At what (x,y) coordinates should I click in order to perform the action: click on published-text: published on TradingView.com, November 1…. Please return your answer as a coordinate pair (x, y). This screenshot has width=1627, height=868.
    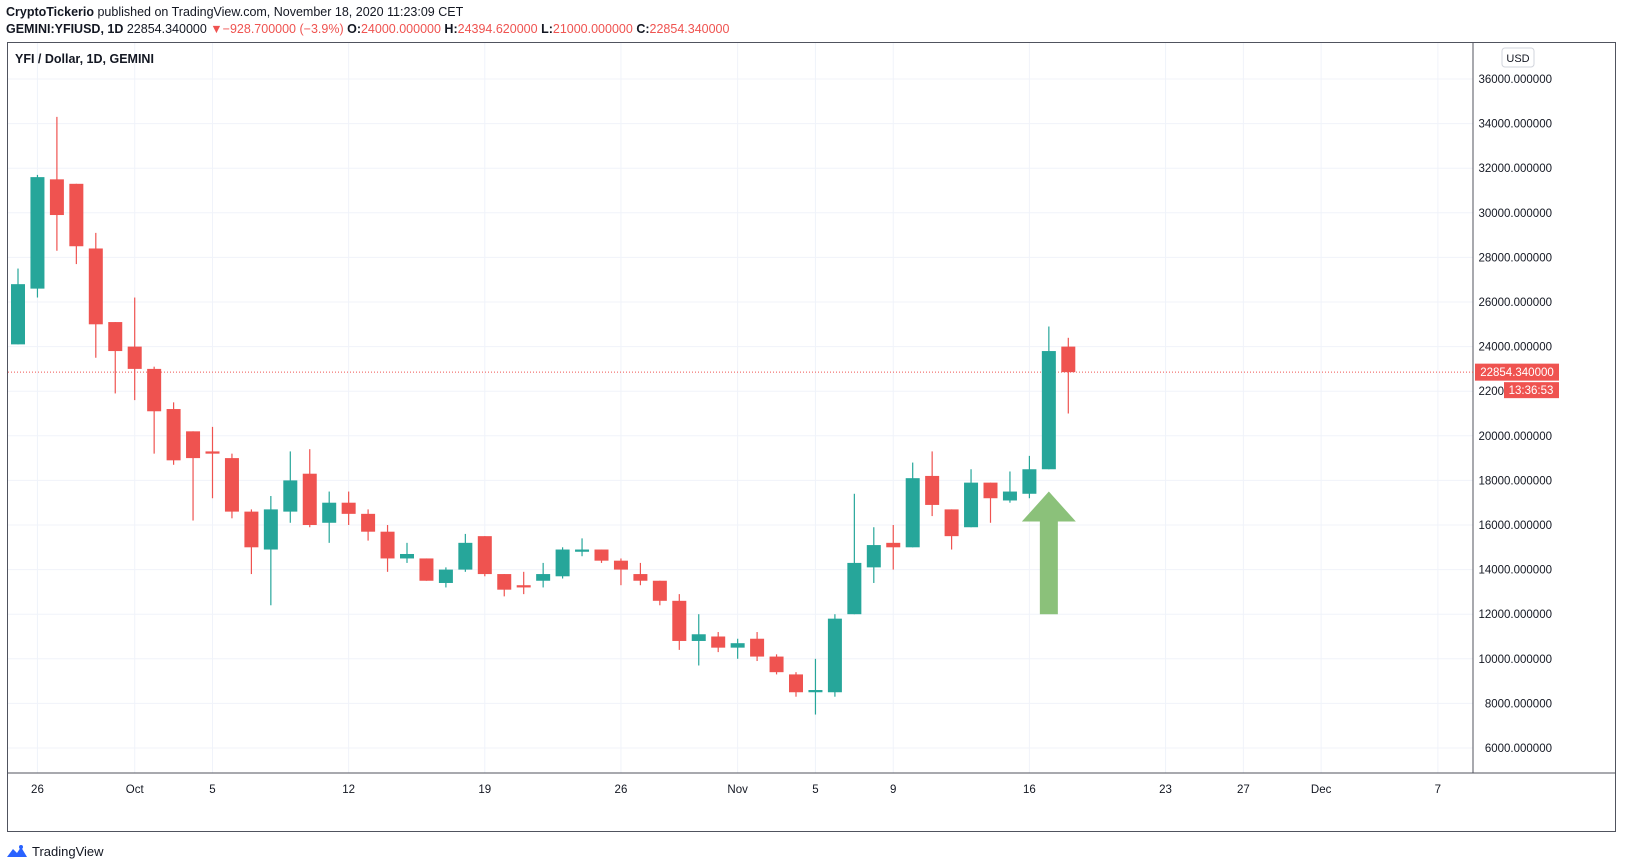
    Looking at the image, I should click on (280, 12).